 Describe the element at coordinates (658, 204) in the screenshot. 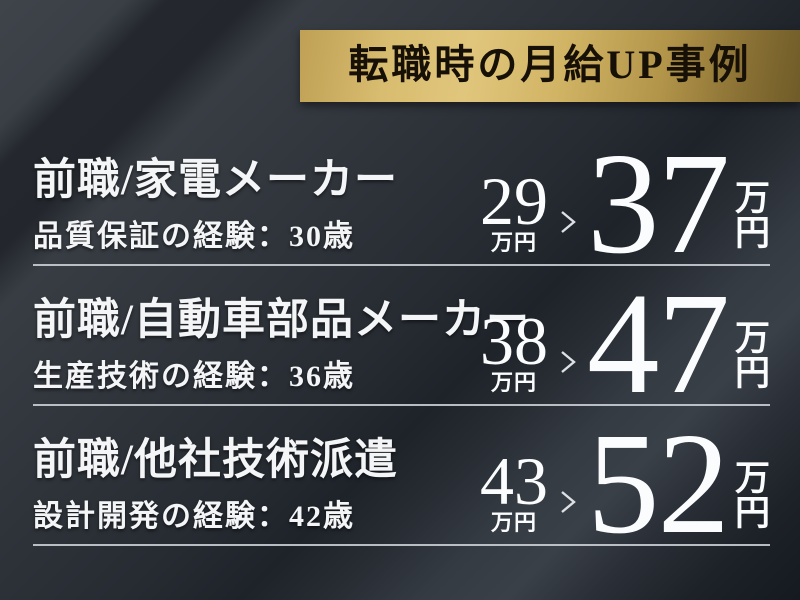

I see `salary-after-value: 37` at that location.